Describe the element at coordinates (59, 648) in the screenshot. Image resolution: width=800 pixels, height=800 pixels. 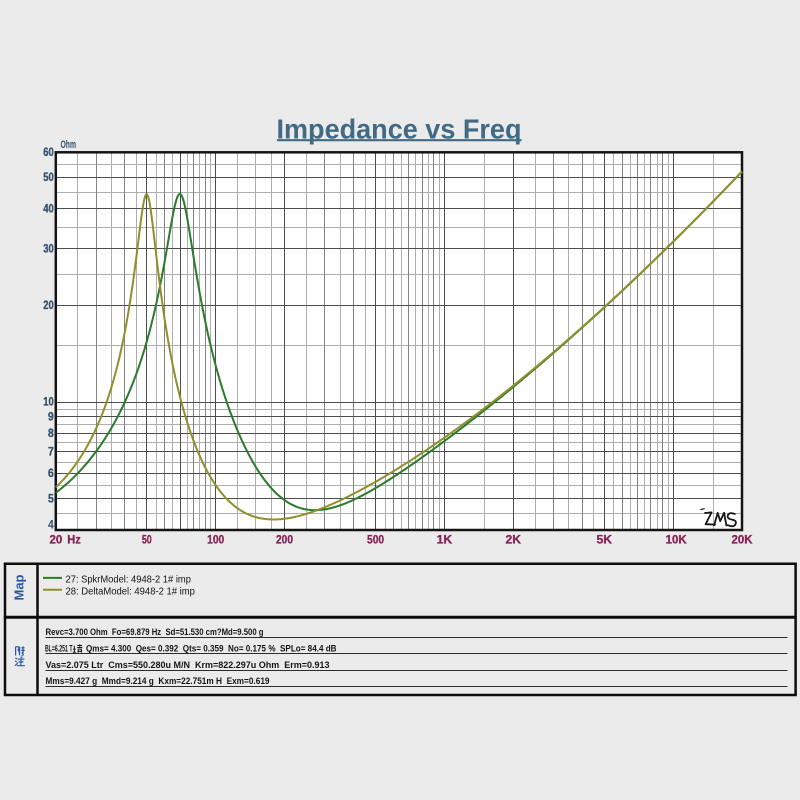
I see `svg-text: BL=6.251 T` at that location.